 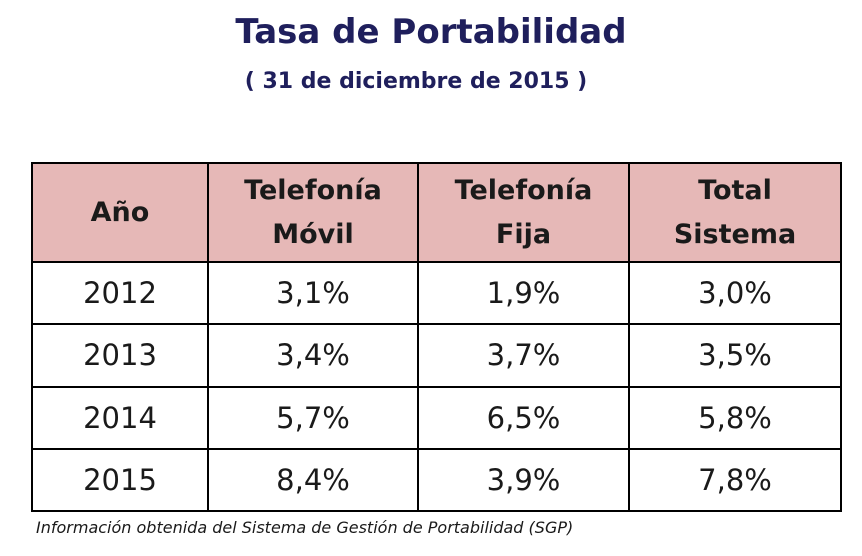 I want to click on header-year: Año, so click(x=120, y=212).